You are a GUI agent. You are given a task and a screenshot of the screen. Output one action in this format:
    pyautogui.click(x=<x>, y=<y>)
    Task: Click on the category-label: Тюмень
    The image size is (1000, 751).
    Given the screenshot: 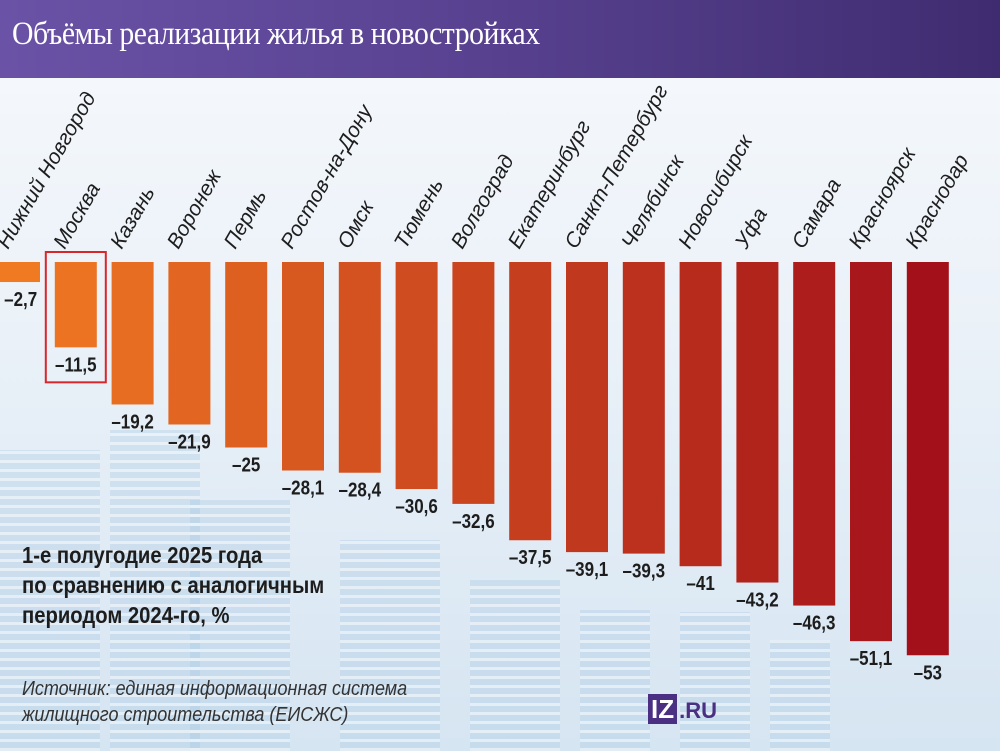 What is the action you would take?
    pyautogui.click(x=419, y=214)
    